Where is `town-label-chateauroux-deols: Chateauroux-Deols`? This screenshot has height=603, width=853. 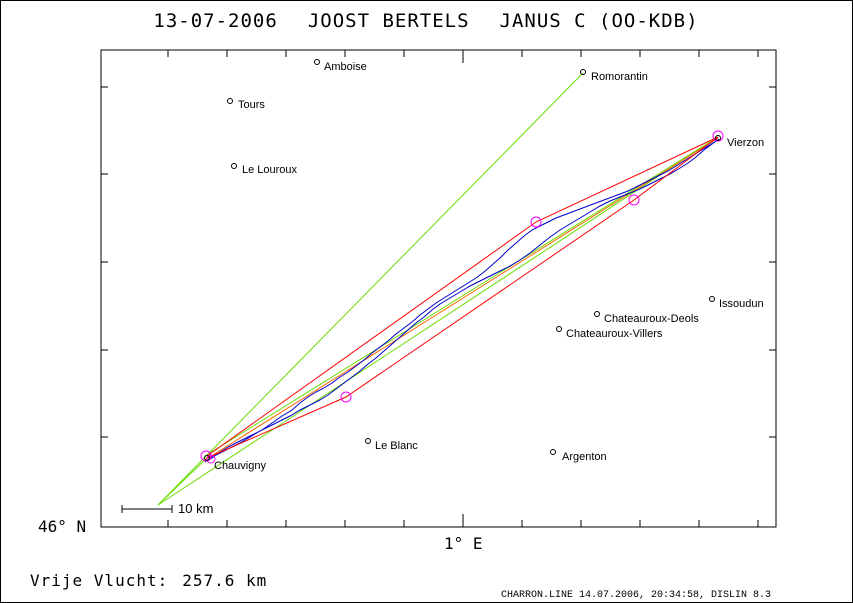
town-label-chateauroux-deols: Chateauroux-Deols is located at coordinates (651, 319).